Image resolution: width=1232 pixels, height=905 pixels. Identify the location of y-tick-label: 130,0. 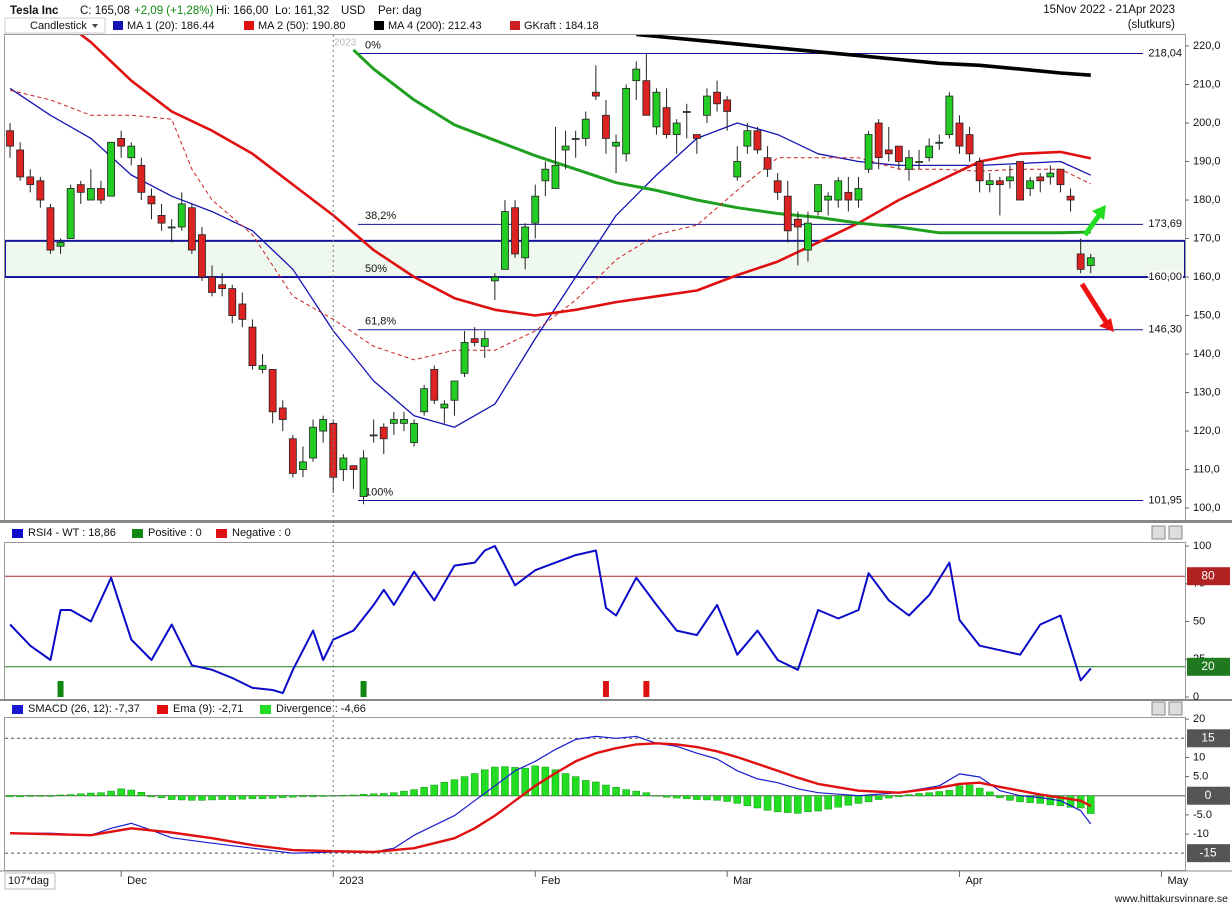
(1207, 392).